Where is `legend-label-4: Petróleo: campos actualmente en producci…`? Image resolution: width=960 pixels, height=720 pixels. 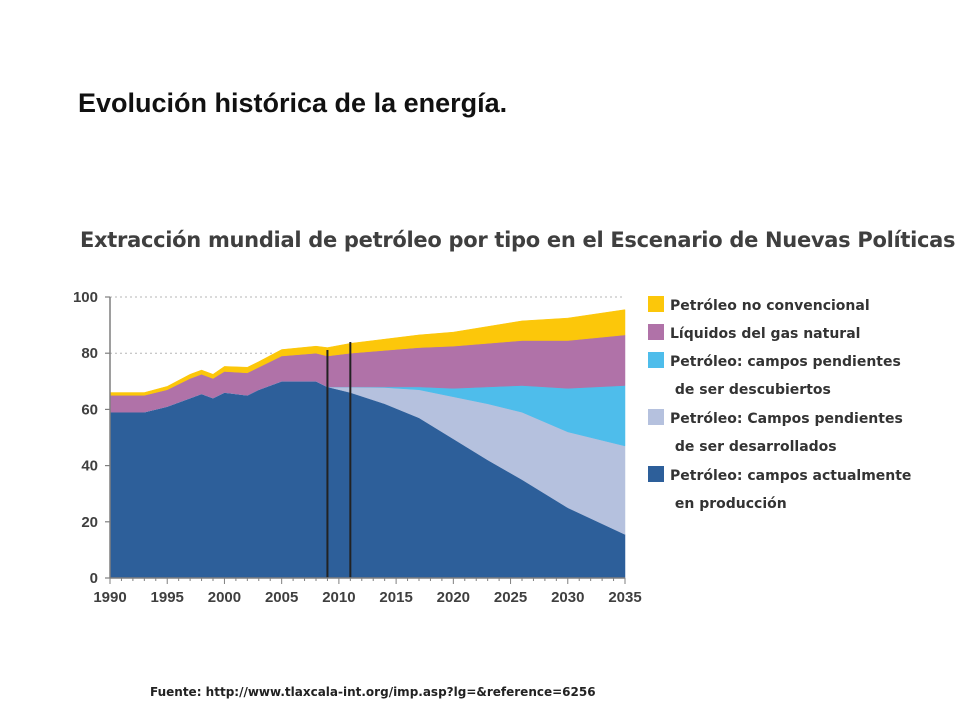
legend-label-4: Petróleo: campos actualmente en producci… is located at coordinates (791, 490).